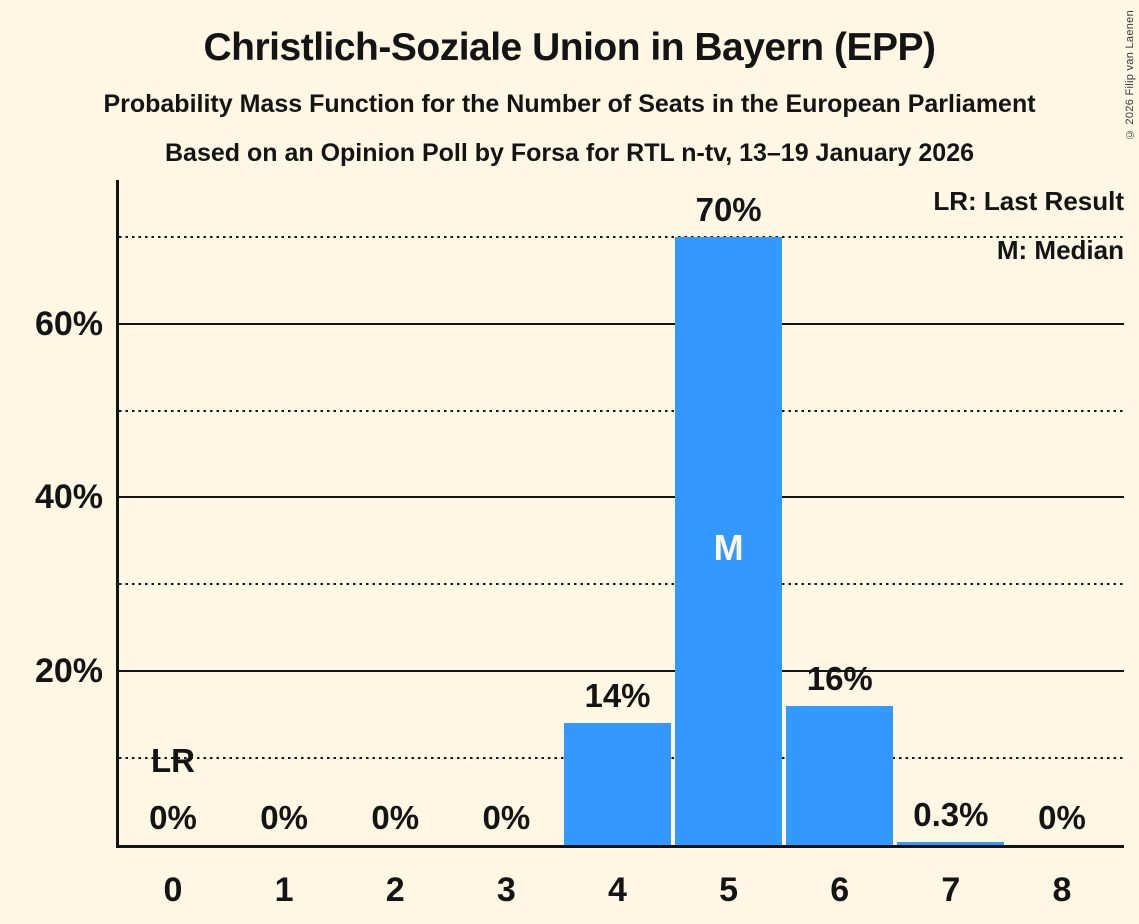 This screenshot has height=924, width=1139. I want to click on bar-value-label-1: 0%, so click(284, 817).